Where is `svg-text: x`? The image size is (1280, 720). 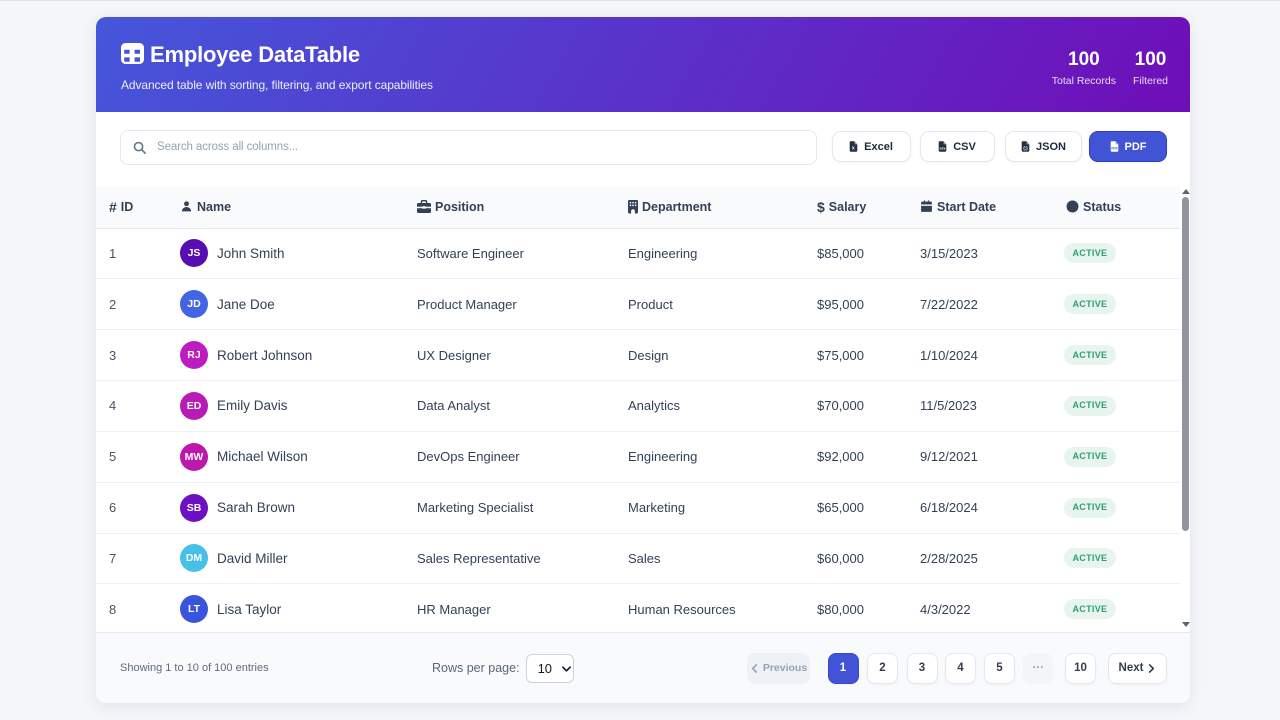 svg-text: x is located at coordinates (853, 149).